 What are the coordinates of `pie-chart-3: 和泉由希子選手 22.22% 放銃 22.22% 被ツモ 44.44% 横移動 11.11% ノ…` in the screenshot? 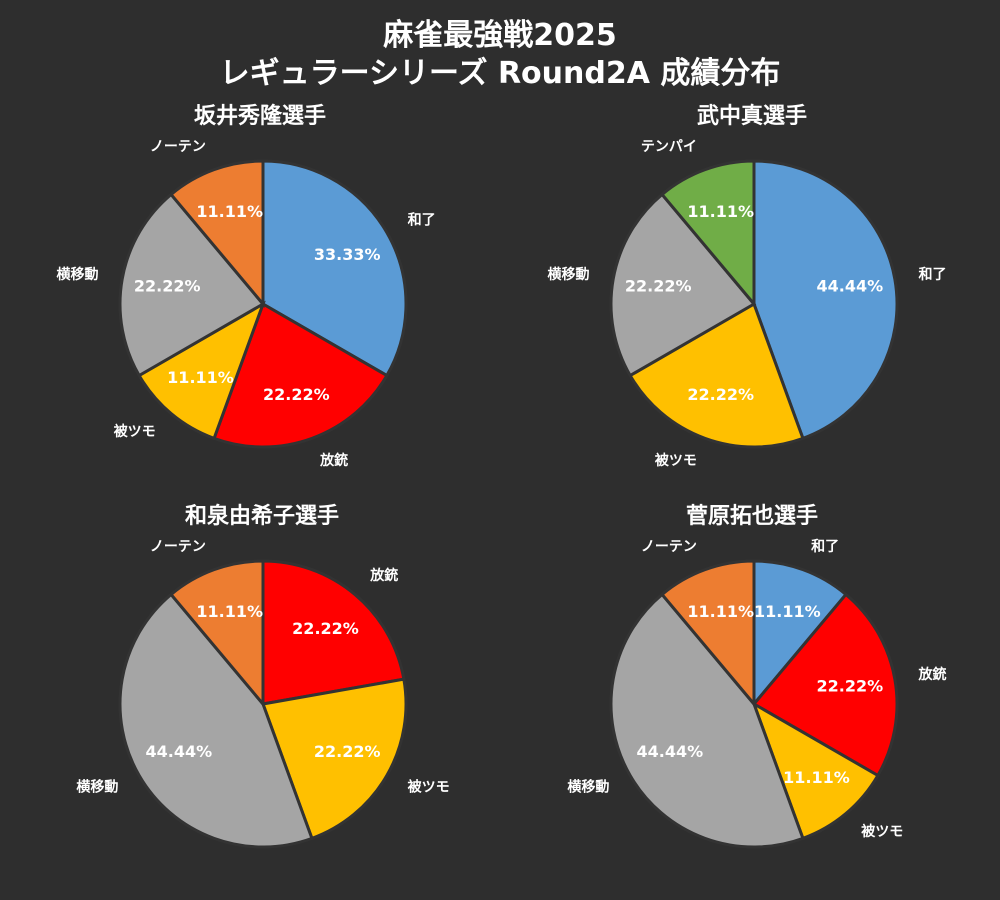 It's located at (263, 676).